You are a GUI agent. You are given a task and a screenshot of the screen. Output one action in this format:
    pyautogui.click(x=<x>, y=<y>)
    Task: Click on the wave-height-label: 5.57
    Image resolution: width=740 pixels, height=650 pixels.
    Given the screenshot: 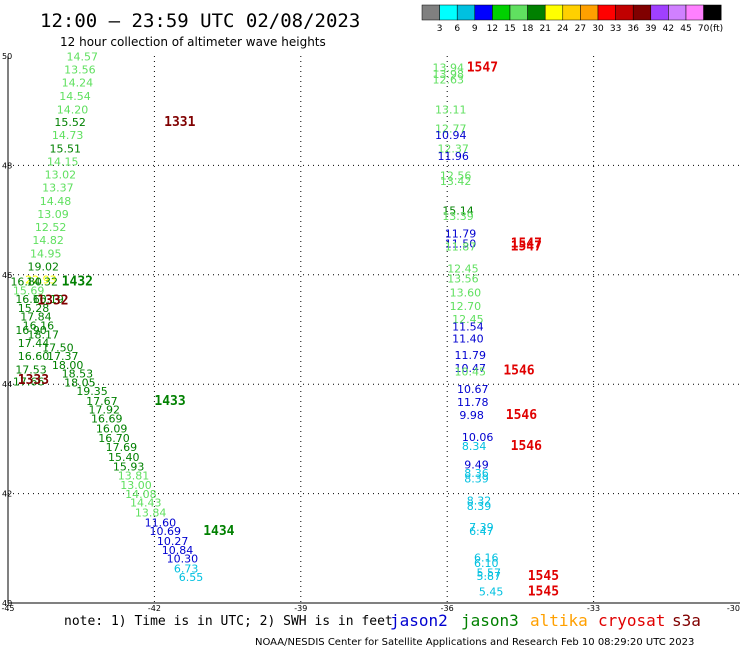 What is the action you would take?
    pyautogui.click(x=488, y=573)
    